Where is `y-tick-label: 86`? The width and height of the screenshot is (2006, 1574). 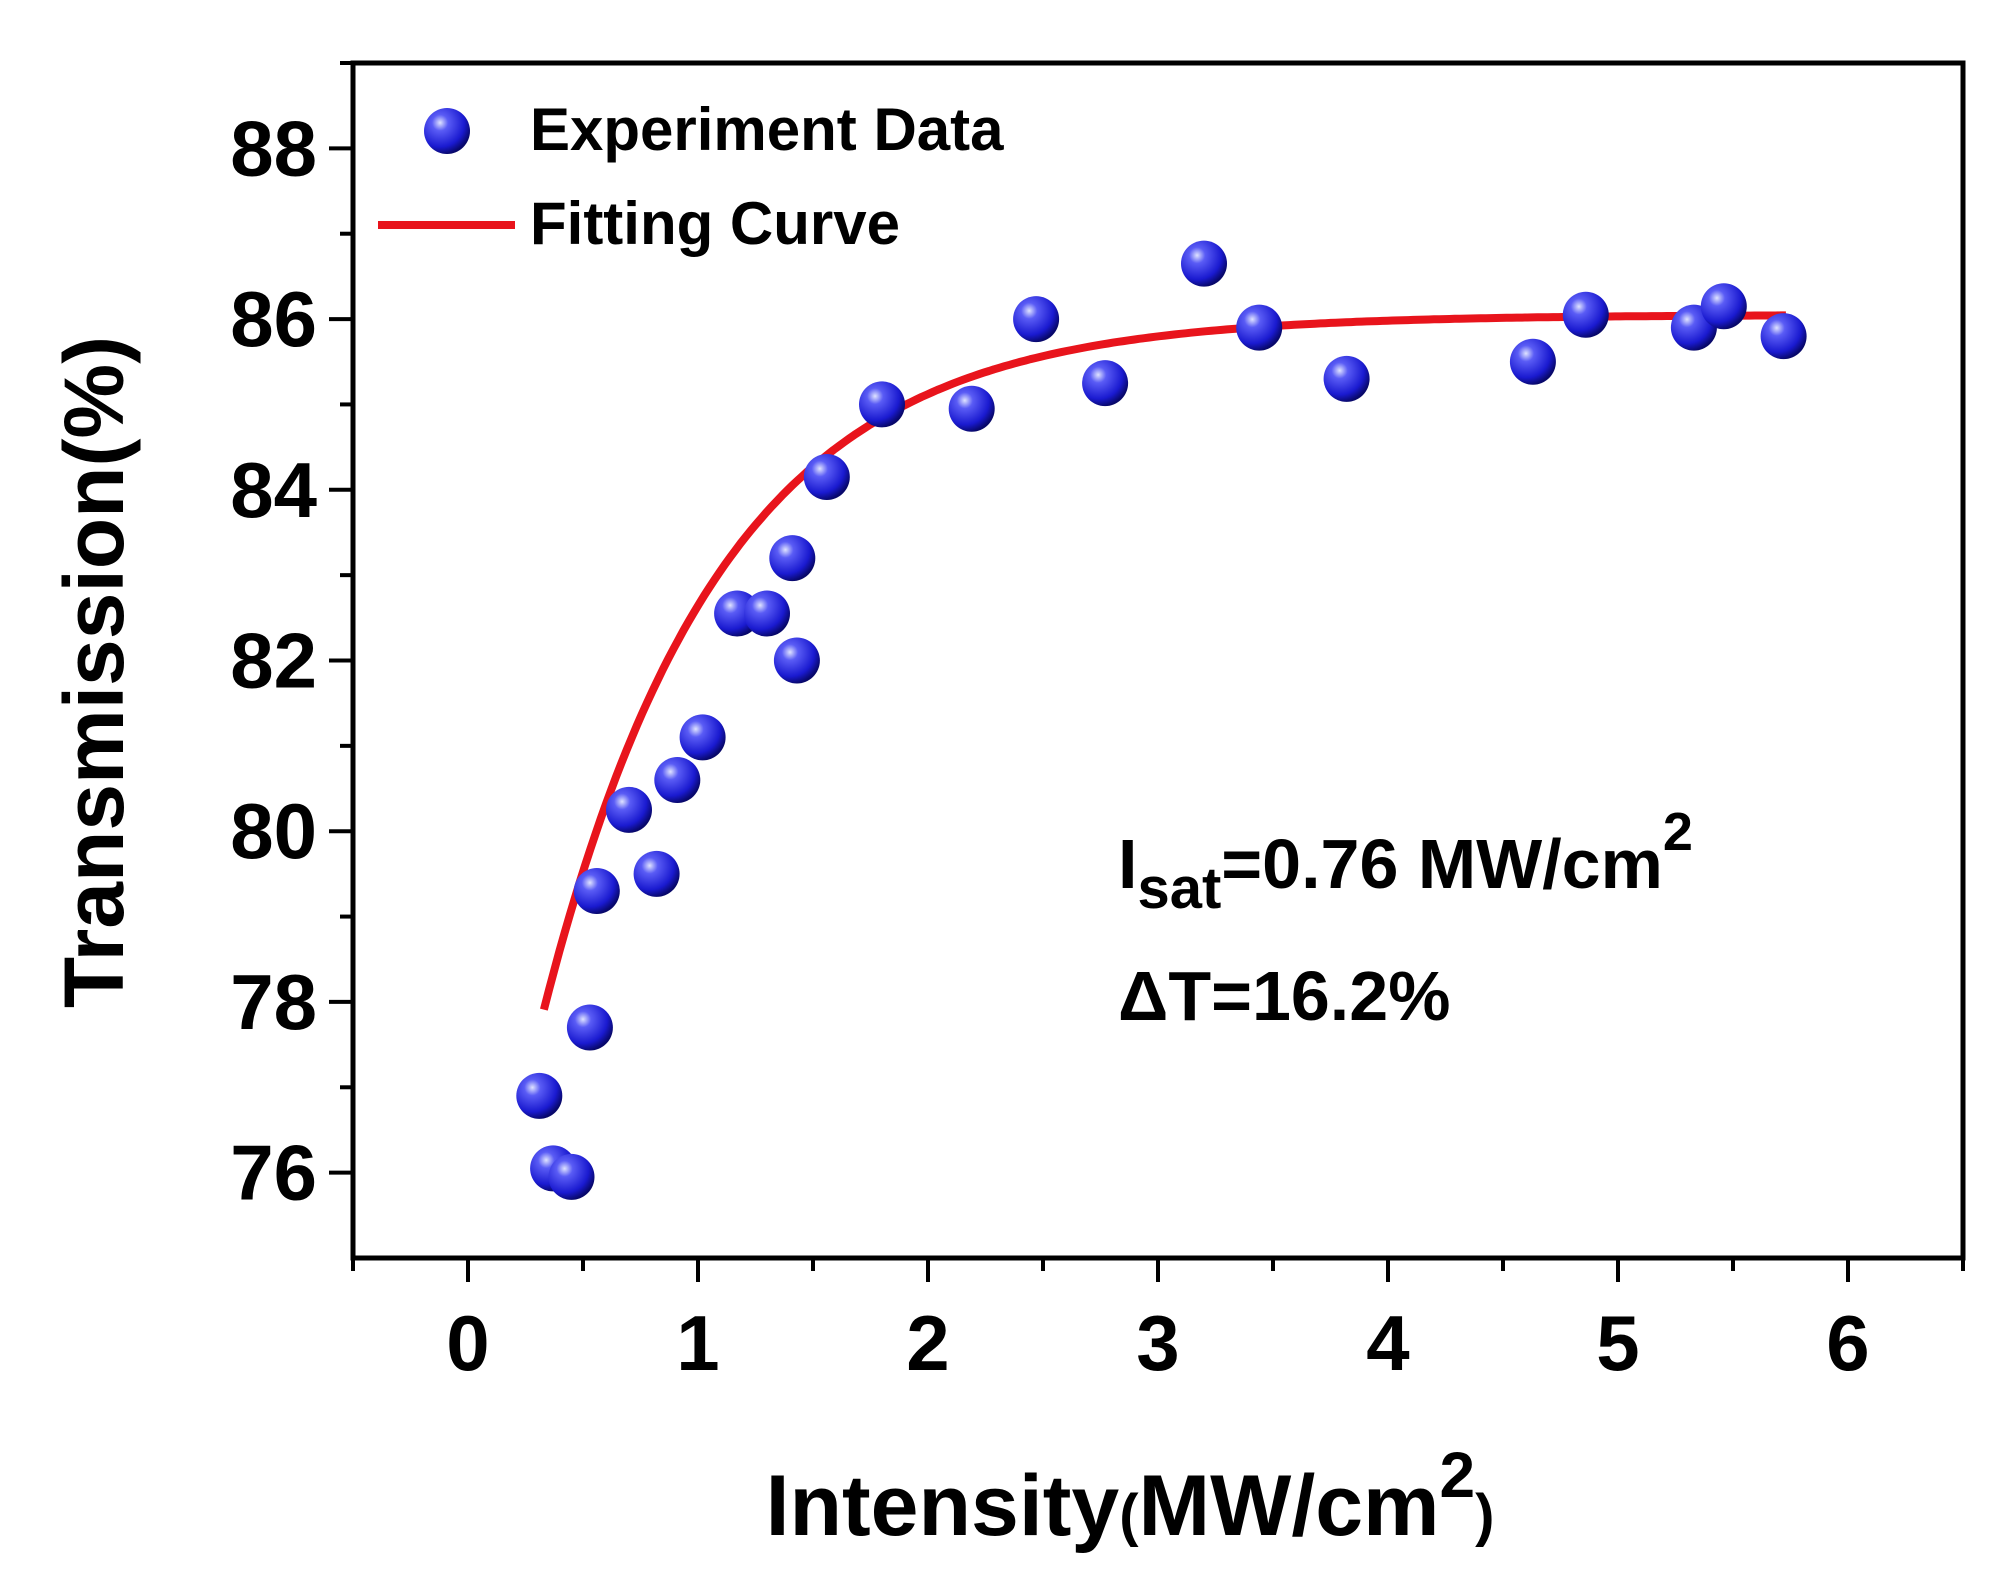
y-tick-label: 86 is located at coordinates (273, 319).